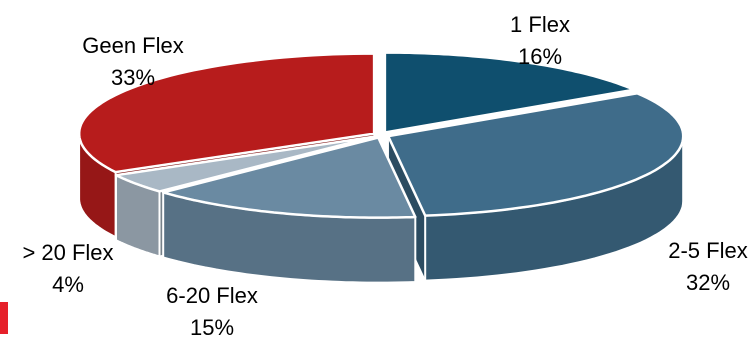 The image size is (754, 338). Describe the element at coordinates (540, 56) in the screenshot. I see `slice-value-1-flex: 16%` at that location.